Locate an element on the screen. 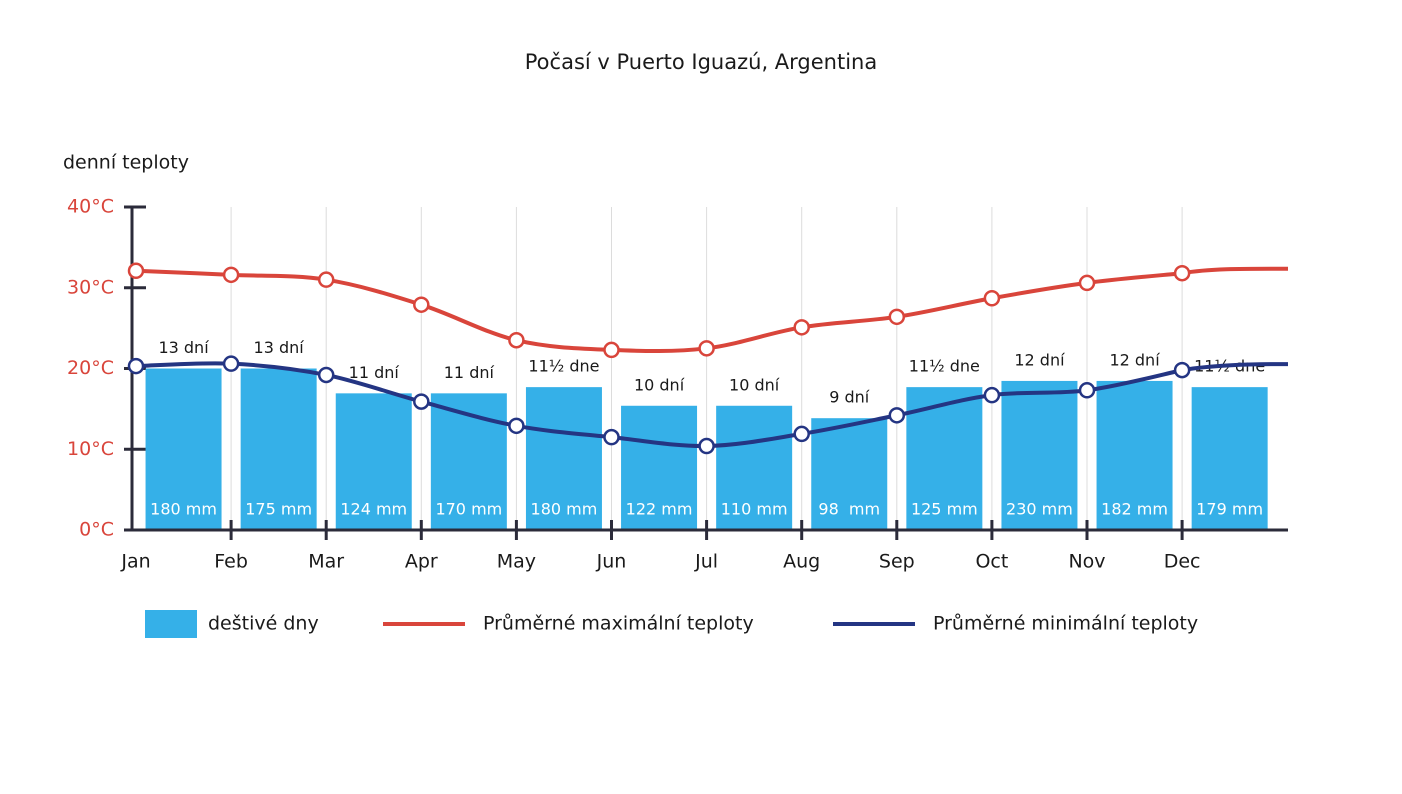  legend-swatch is located at coordinates (171, 624).